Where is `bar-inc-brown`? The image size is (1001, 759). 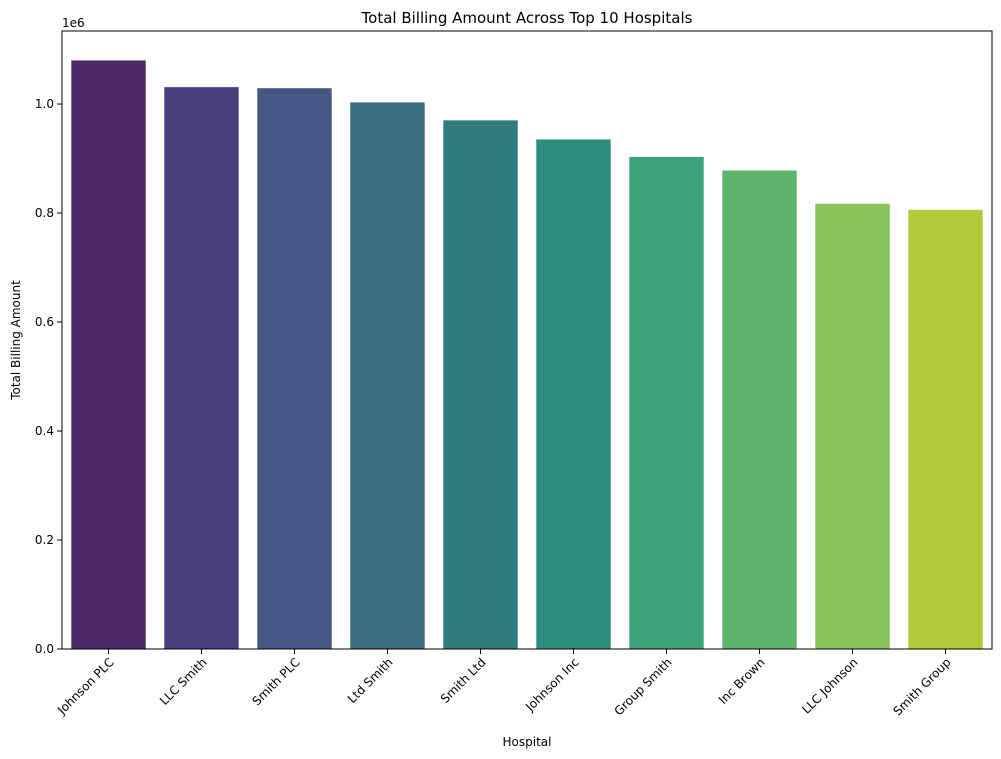 bar-inc-brown is located at coordinates (759, 409).